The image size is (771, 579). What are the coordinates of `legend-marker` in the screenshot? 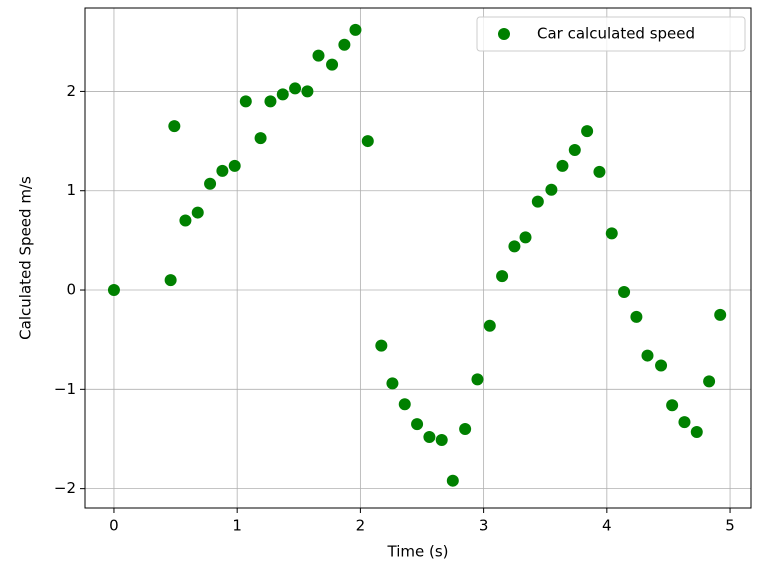 It's located at (504, 34).